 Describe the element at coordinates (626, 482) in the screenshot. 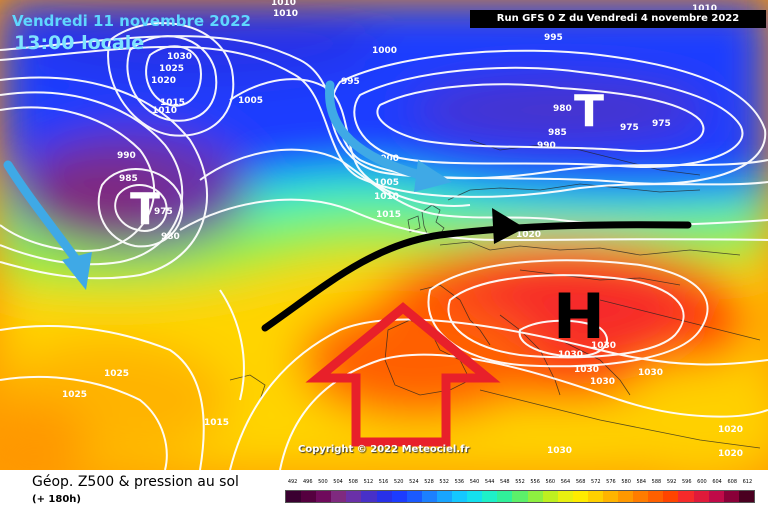

I see `color-scale-tick-label: 580` at that location.